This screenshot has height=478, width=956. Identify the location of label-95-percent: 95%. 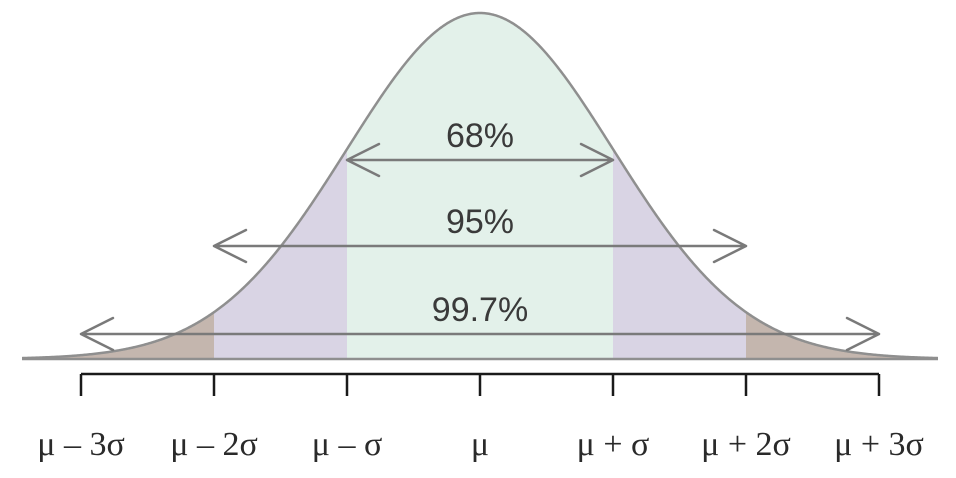
(480, 222).